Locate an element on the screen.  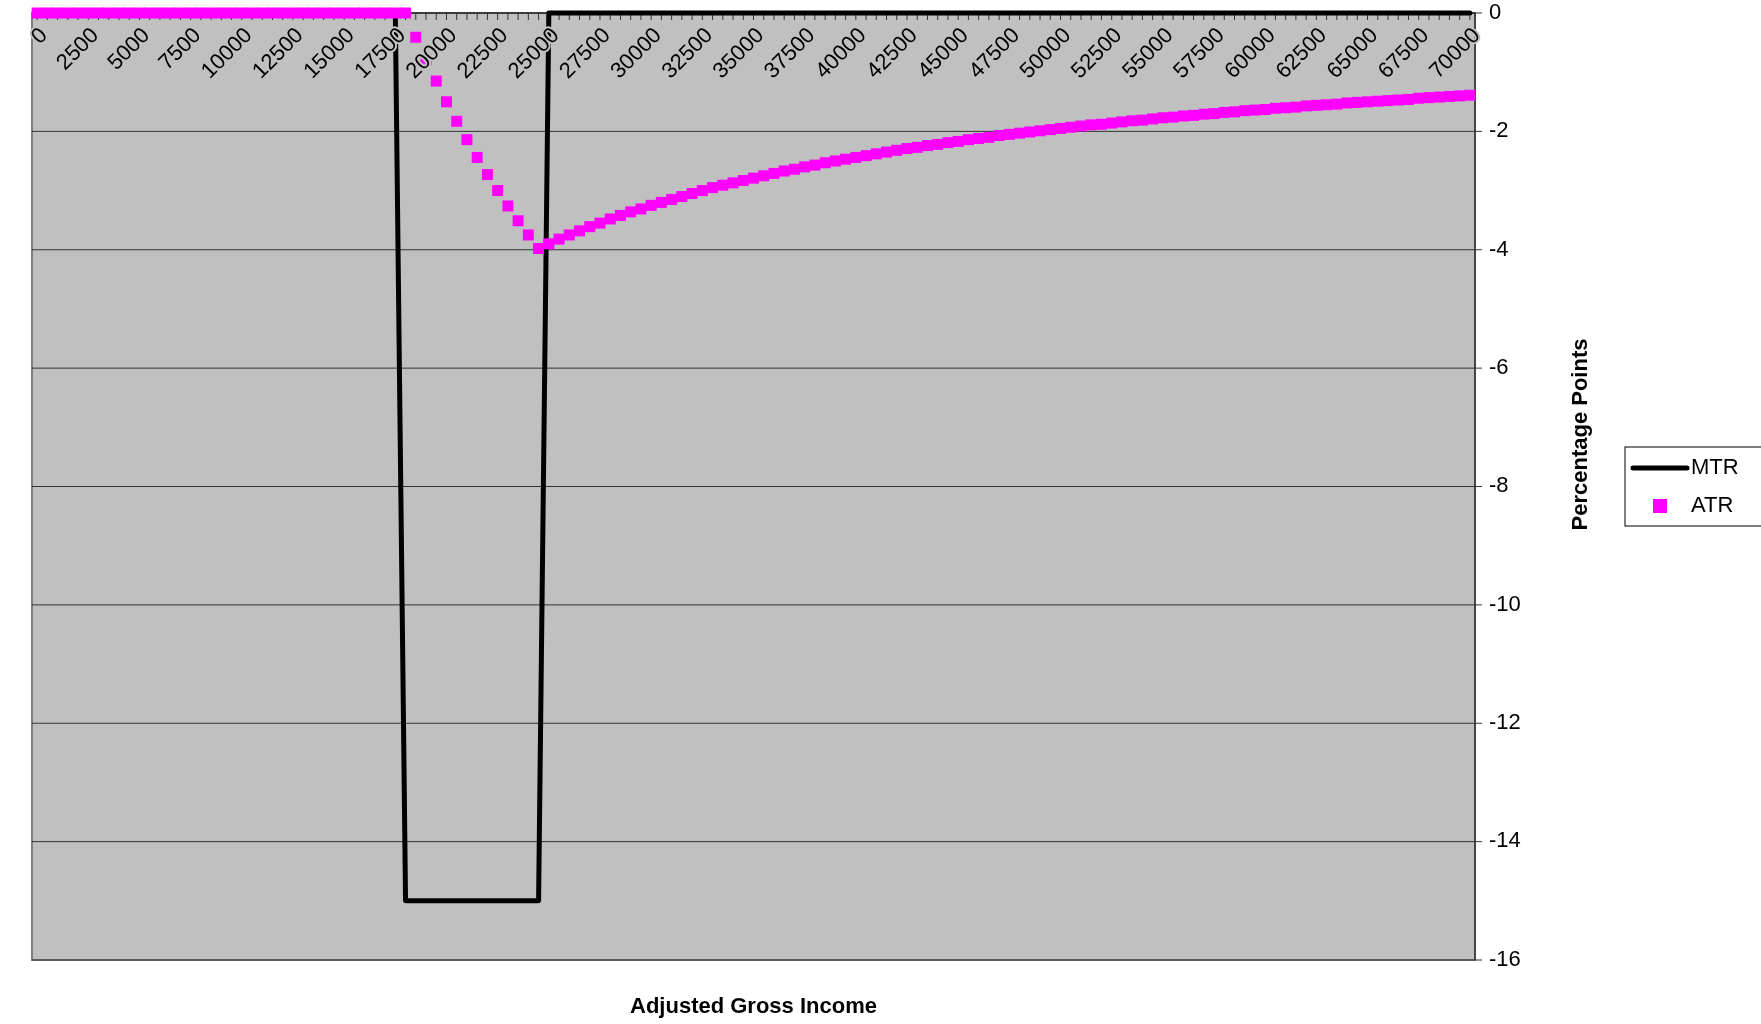
y-tick-label: -14 is located at coordinates (1505, 840).